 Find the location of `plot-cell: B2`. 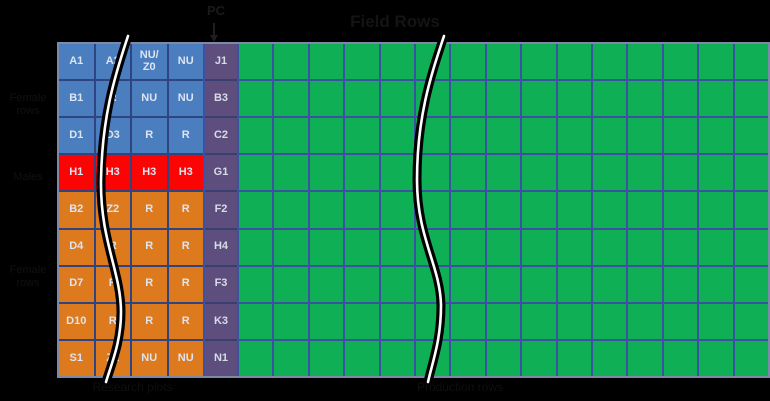

plot-cell: B2 is located at coordinates (76, 210).